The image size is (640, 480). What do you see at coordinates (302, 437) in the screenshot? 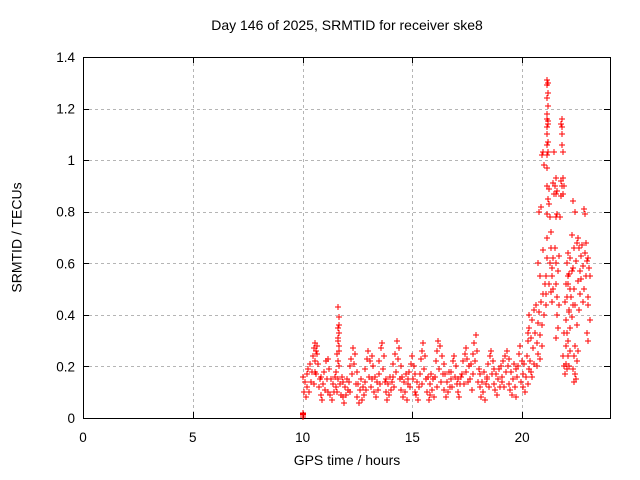
I see `x-tick-label: 10` at bounding box center [302, 437].